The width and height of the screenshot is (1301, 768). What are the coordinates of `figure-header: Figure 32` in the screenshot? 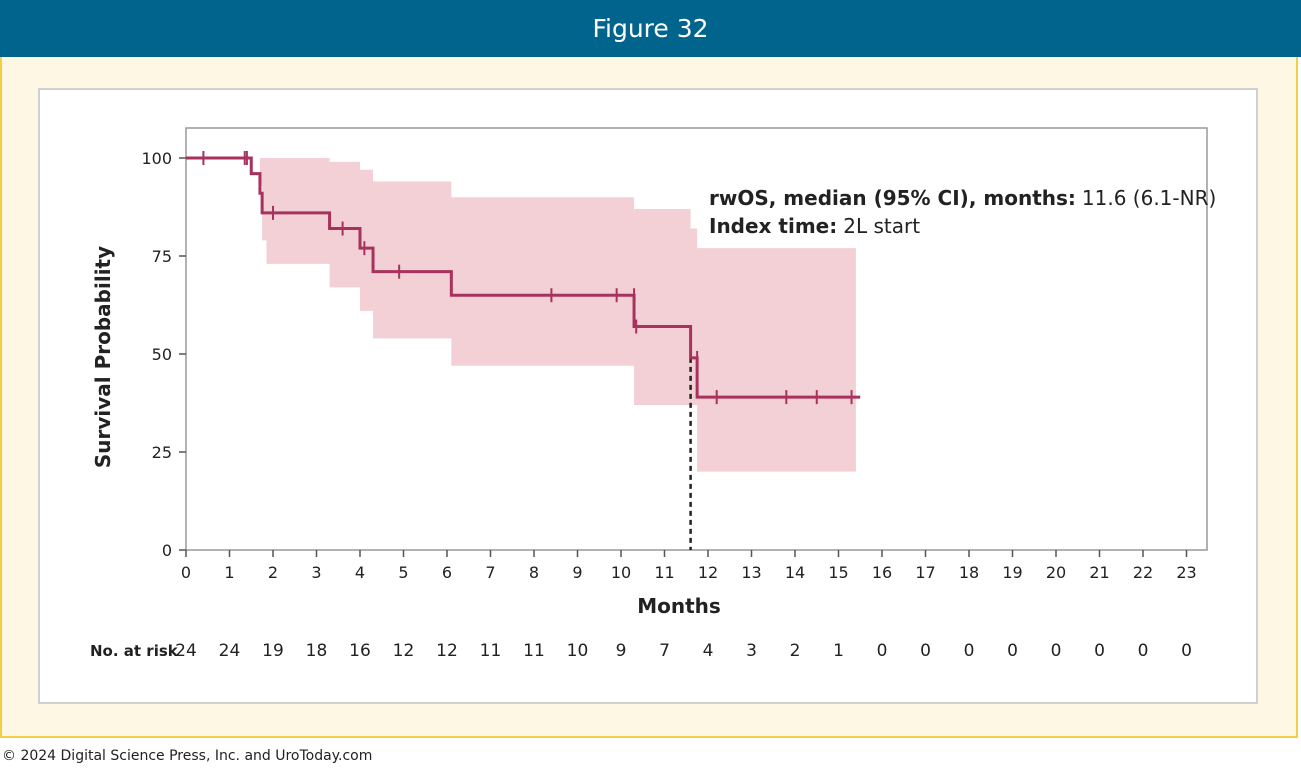 It's located at (650, 28).